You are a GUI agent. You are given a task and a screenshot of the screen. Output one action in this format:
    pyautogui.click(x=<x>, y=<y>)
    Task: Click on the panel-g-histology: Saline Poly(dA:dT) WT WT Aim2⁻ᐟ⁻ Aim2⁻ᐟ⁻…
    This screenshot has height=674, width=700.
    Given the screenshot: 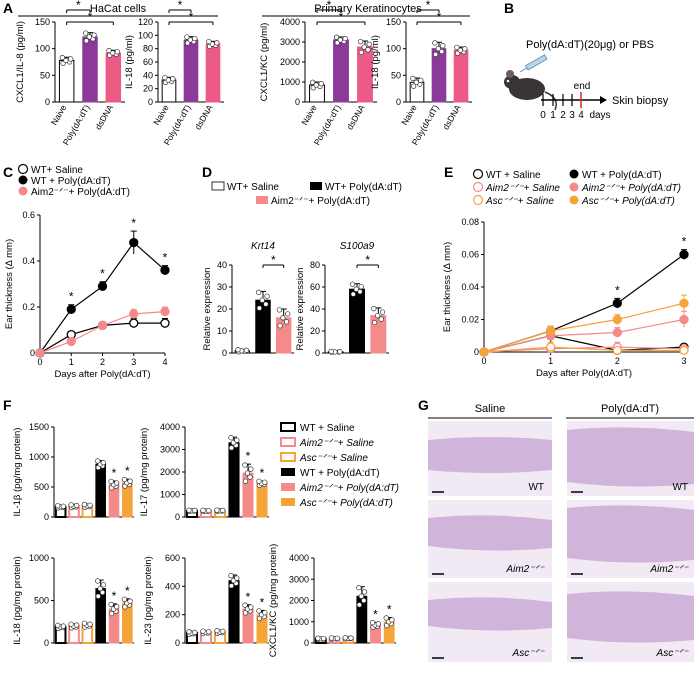 What is the action you would take?
    pyautogui.click(x=561, y=532)
    